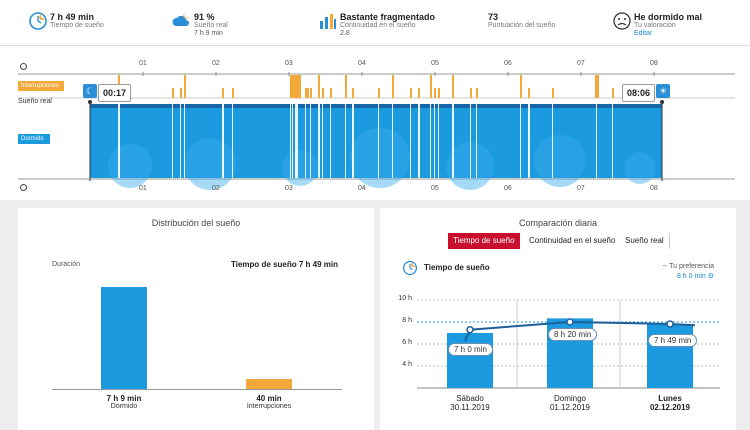 The width and height of the screenshot is (750, 430). Describe the element at coordinates (558, 223) in the screenshot. I see `card-title: Comparación diaria` at that location.